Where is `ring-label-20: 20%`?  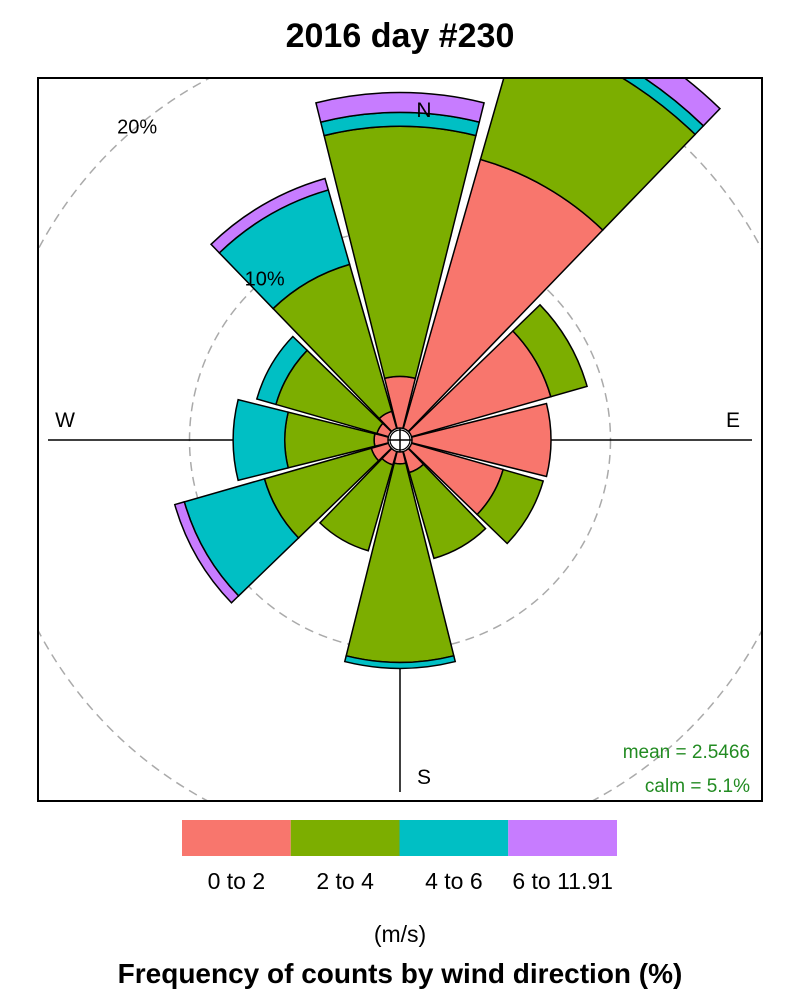
ring-label-20: 20% is located at coordinates (137, 128).